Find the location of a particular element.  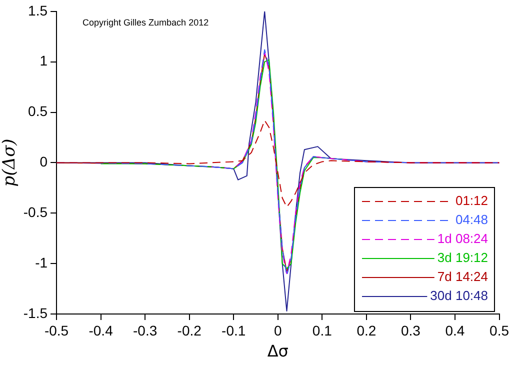

y-tick-label: 1 is located at coordinates (44, 60).